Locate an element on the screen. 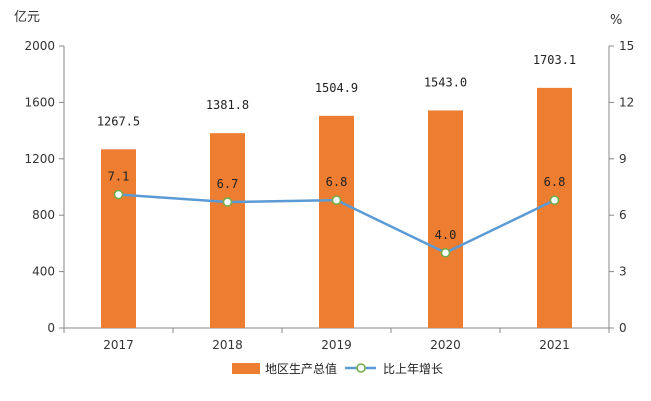  right-tick-label: 9 is located at coordinates (623, 159).